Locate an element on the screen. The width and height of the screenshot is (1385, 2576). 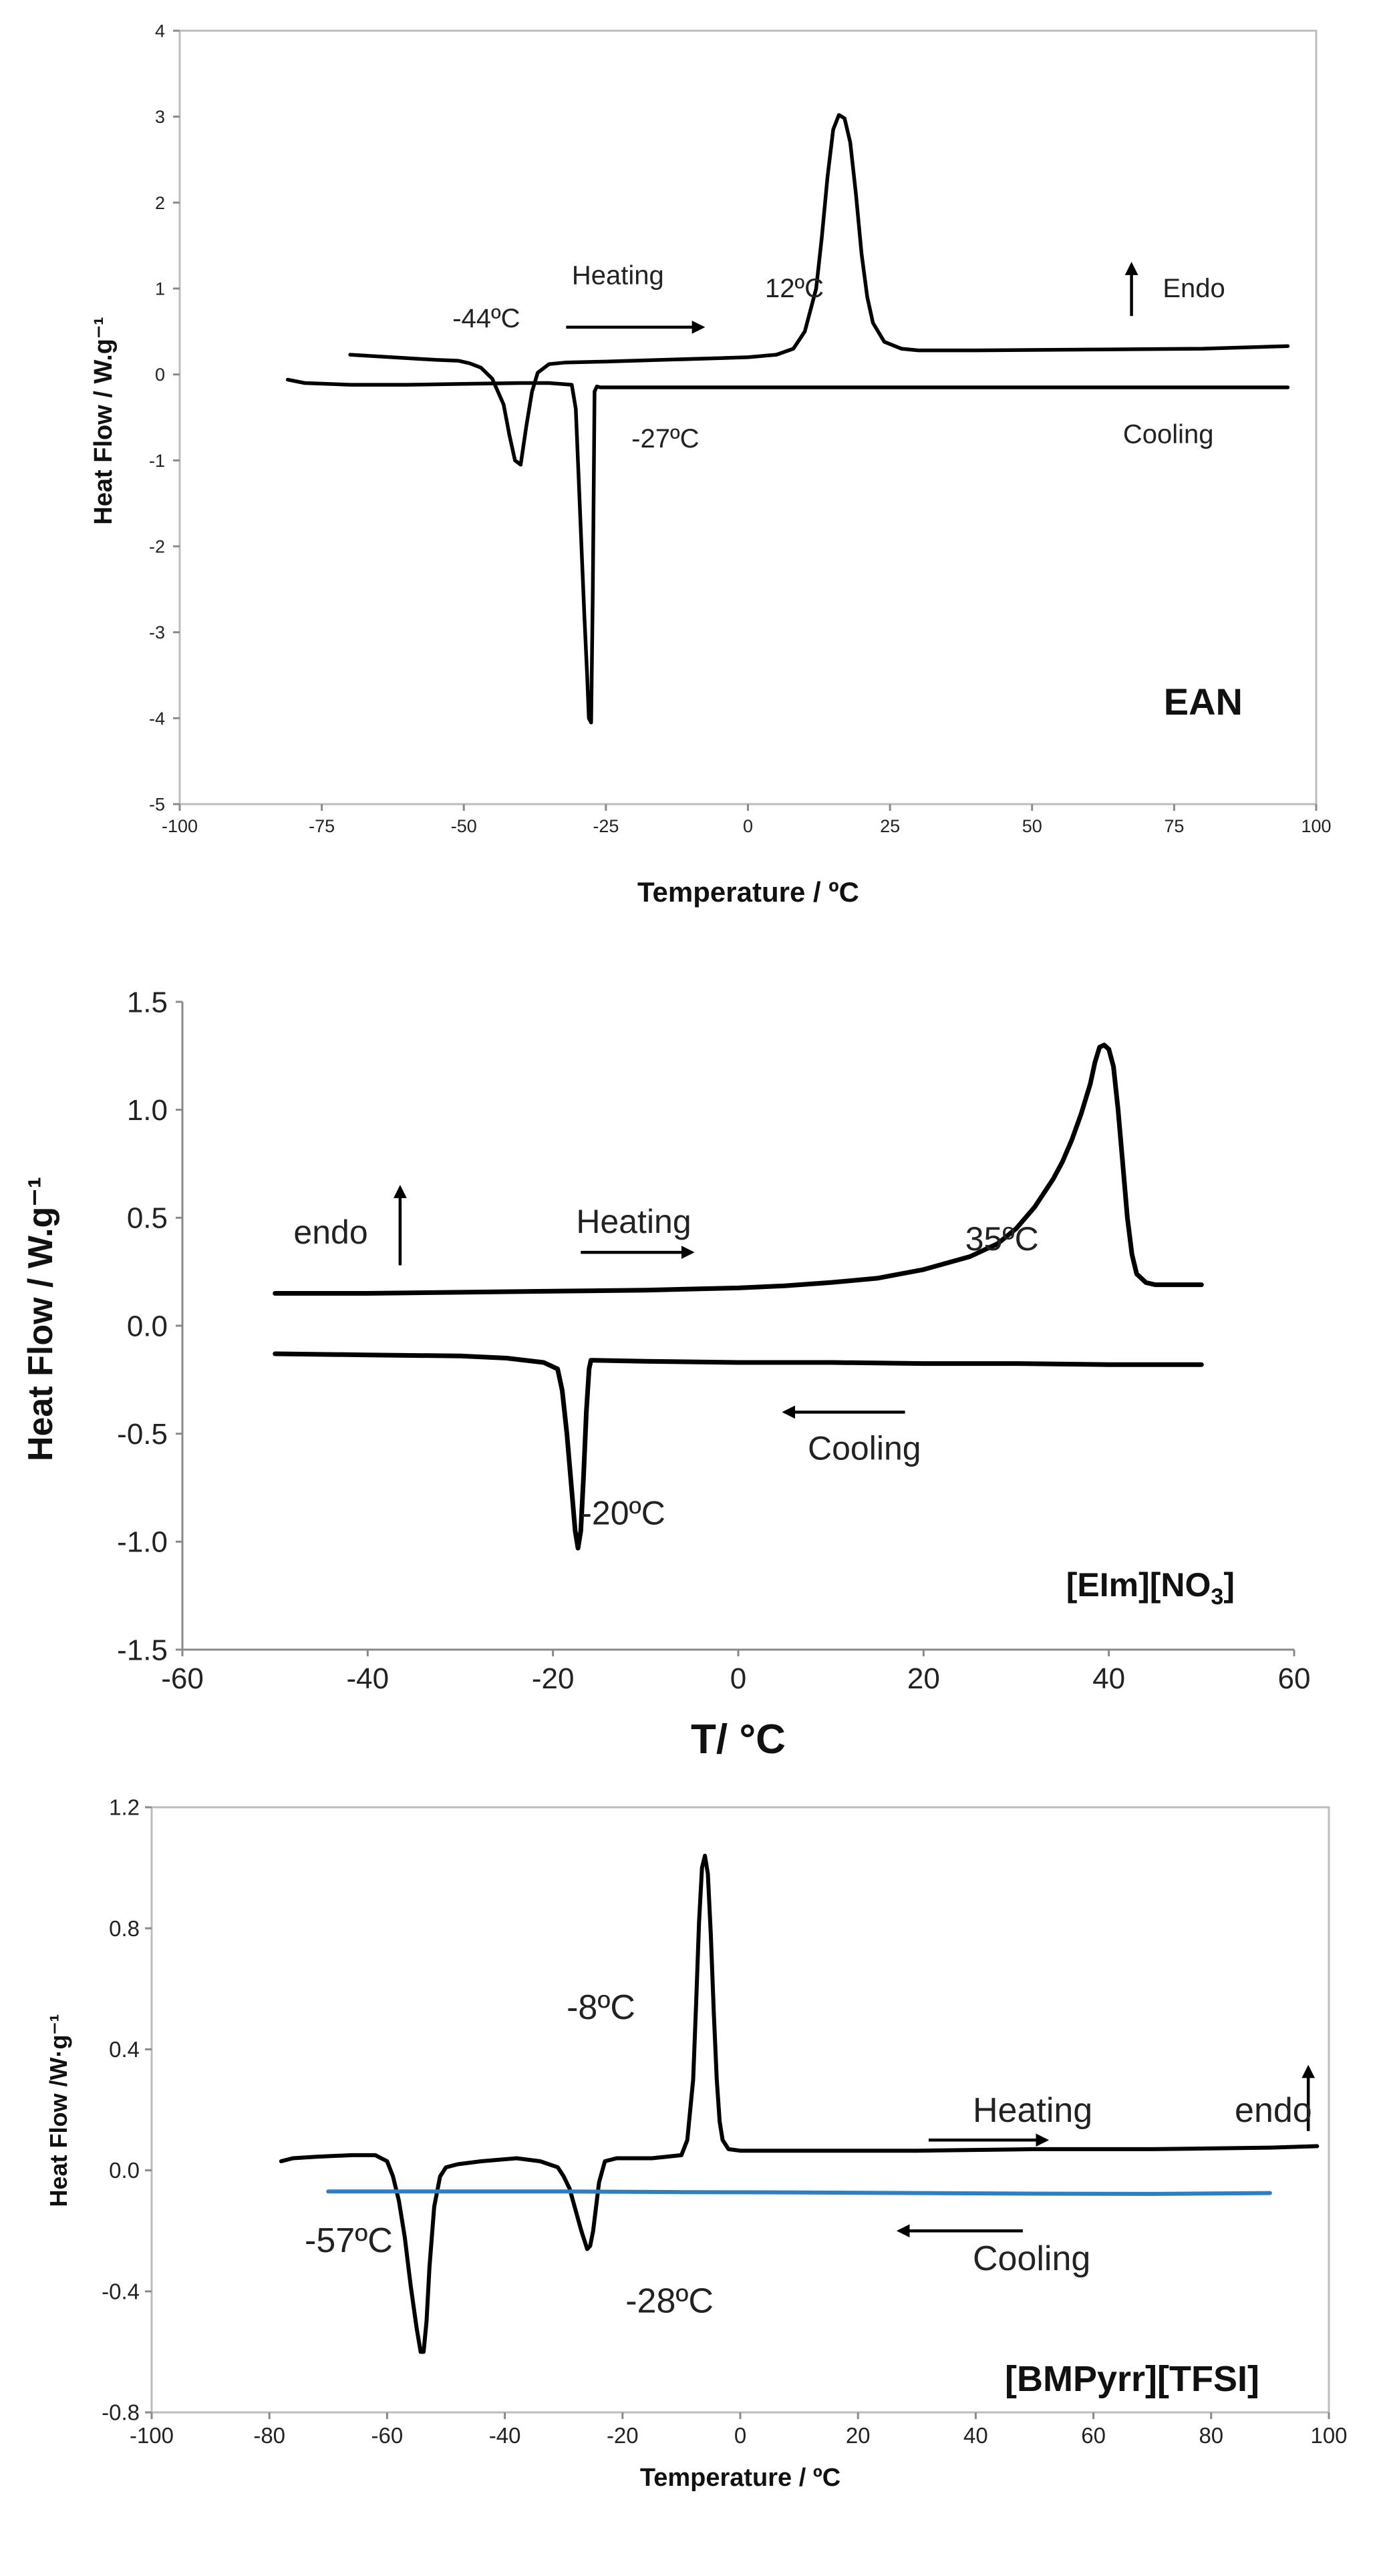
x-tick-label: 25 is located at coordinates (890, 826).